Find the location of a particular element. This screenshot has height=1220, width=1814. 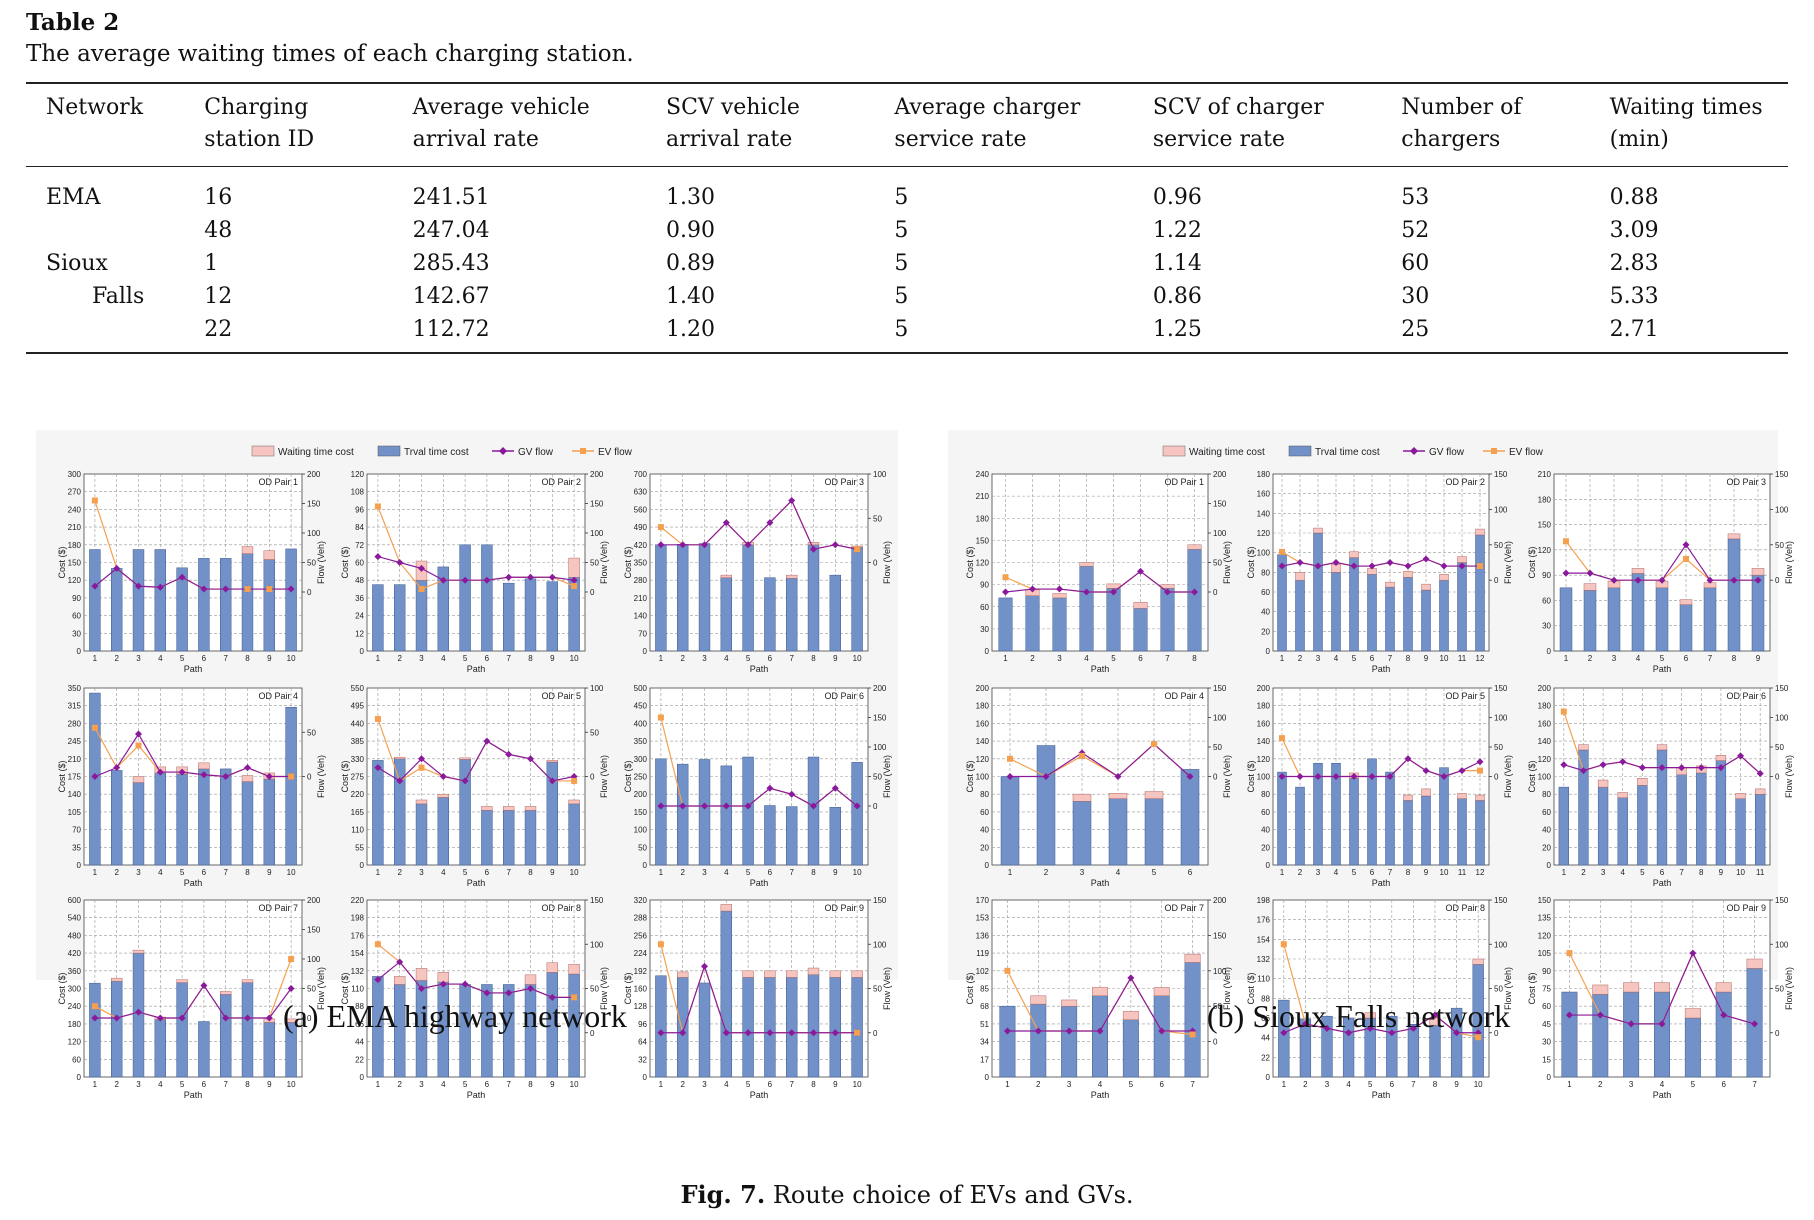

y-tick-label: 48 is located at coordinates (359, 580).